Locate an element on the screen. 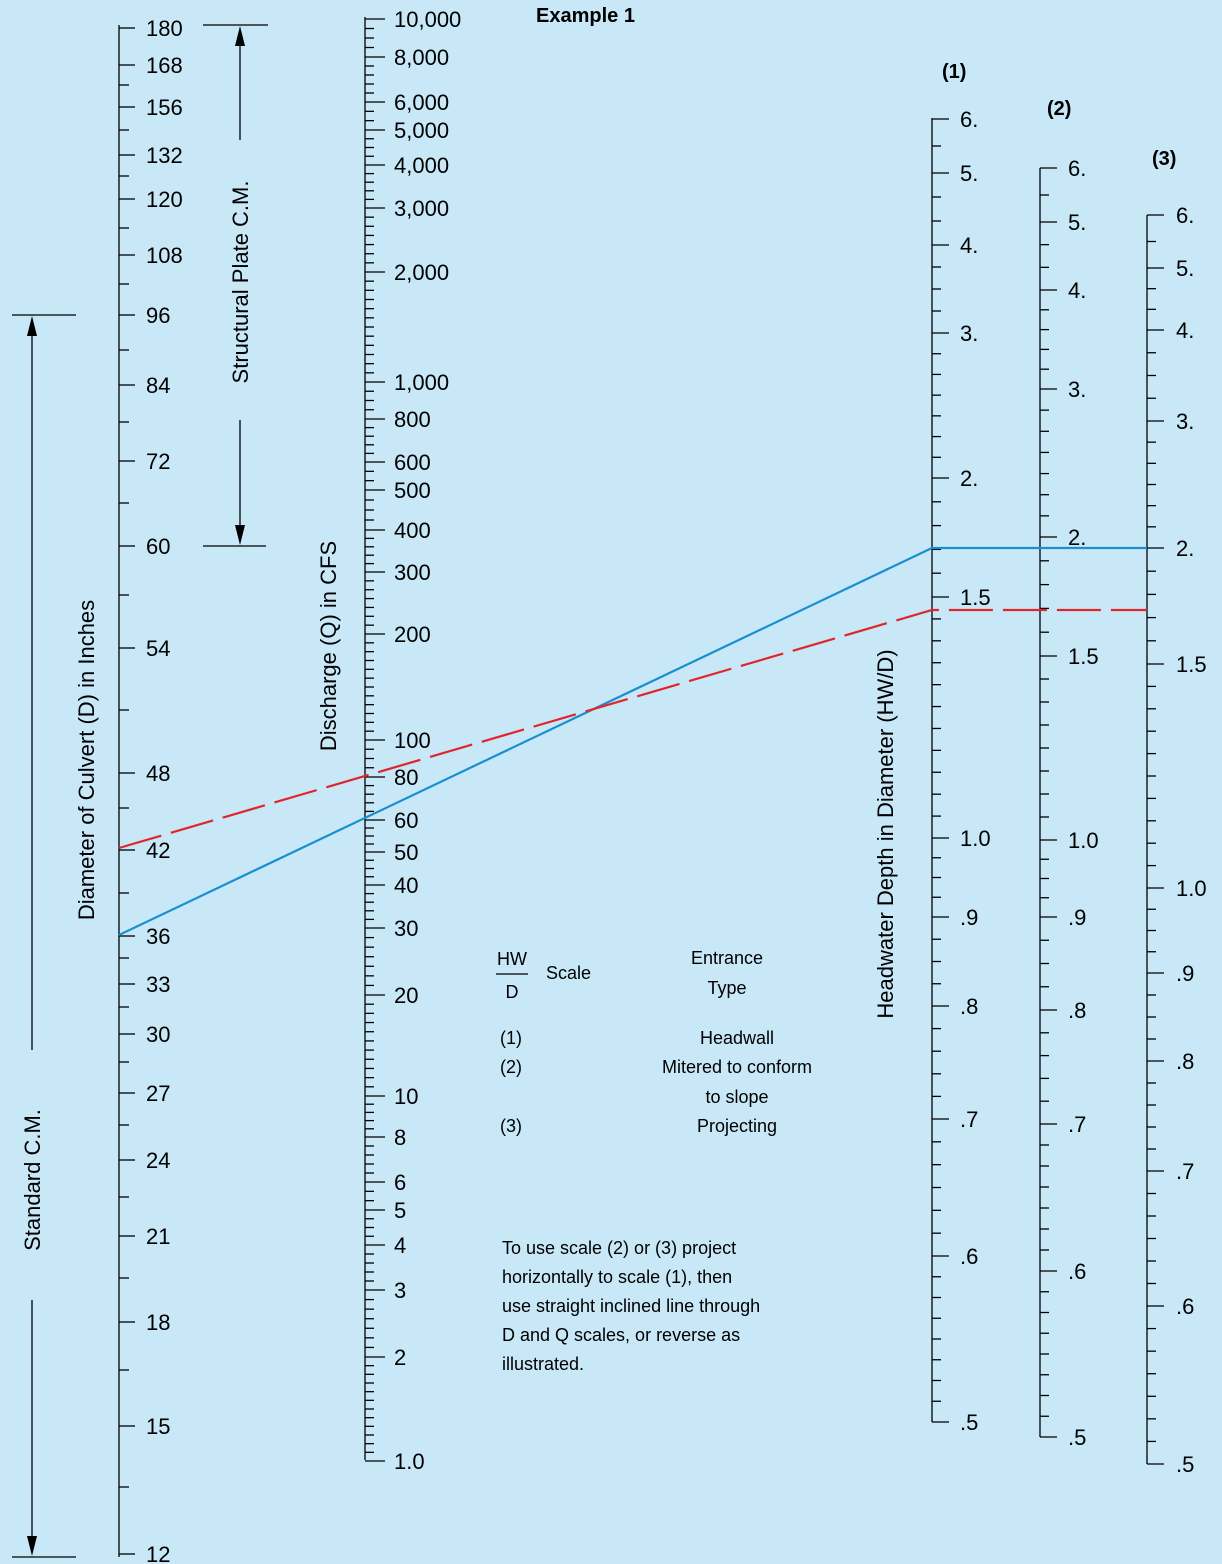 Image resolution: width=1222 pixels, height=1564 pixels. discharge-tick-label: 8,000 is located at coordinates (421, 57).